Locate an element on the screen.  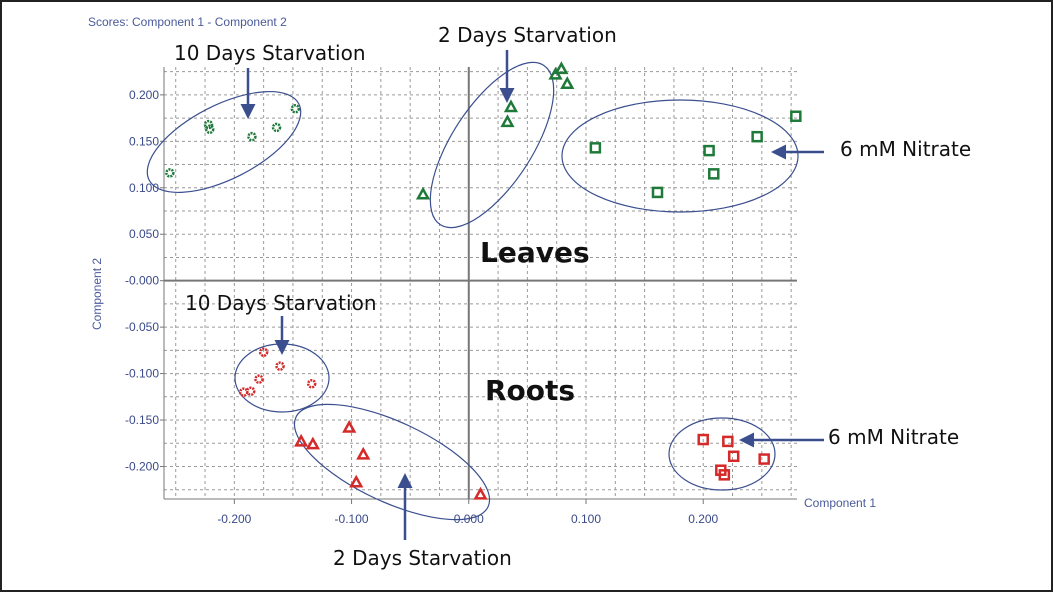
ellipse-roots-nitrate is located at coordinates (722, 454).